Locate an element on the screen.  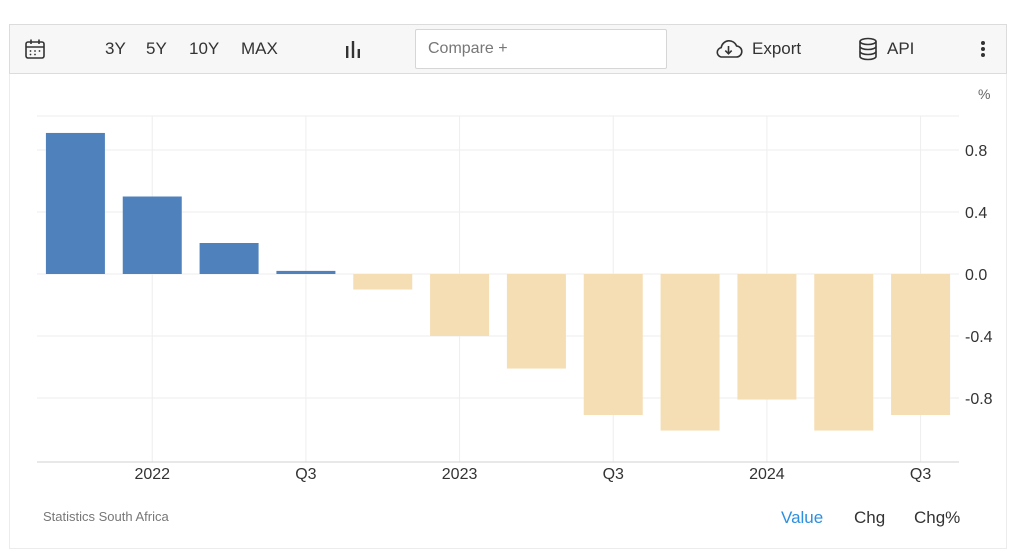
bar-q4-2023 is located at coordinates (690, 352).